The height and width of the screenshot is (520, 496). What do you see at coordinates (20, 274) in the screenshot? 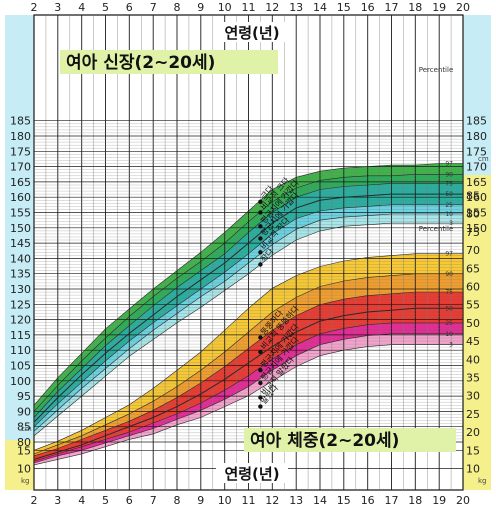
I see `height-tick-left: 135` at bounding box center [20, 274].